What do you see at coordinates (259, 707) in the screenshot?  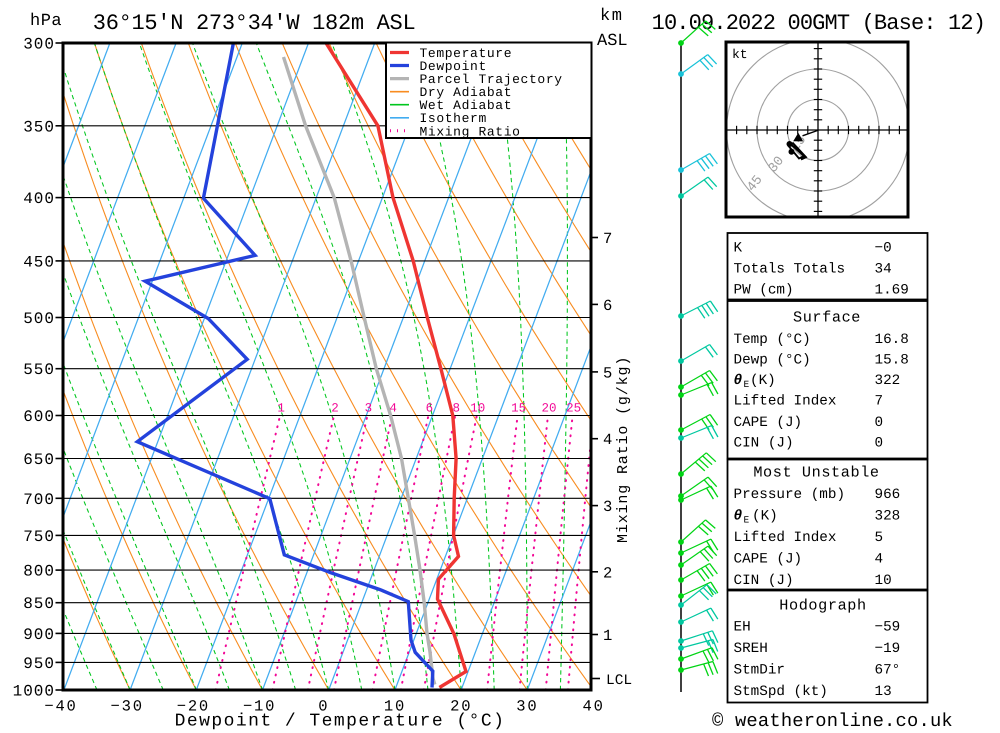 I see `svg-text: −10` at bounding box center [259, 707].